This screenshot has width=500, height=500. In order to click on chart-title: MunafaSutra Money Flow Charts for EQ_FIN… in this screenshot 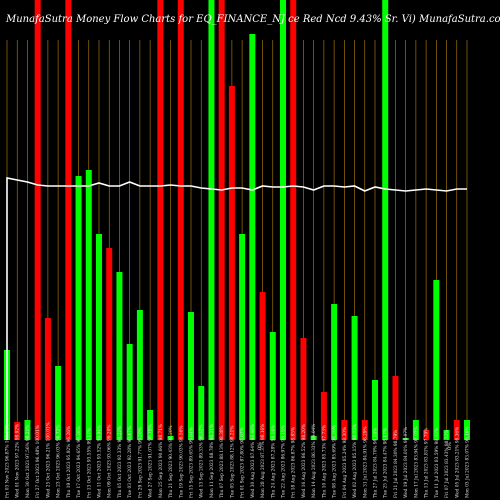, I will do `click(252, 19)`.